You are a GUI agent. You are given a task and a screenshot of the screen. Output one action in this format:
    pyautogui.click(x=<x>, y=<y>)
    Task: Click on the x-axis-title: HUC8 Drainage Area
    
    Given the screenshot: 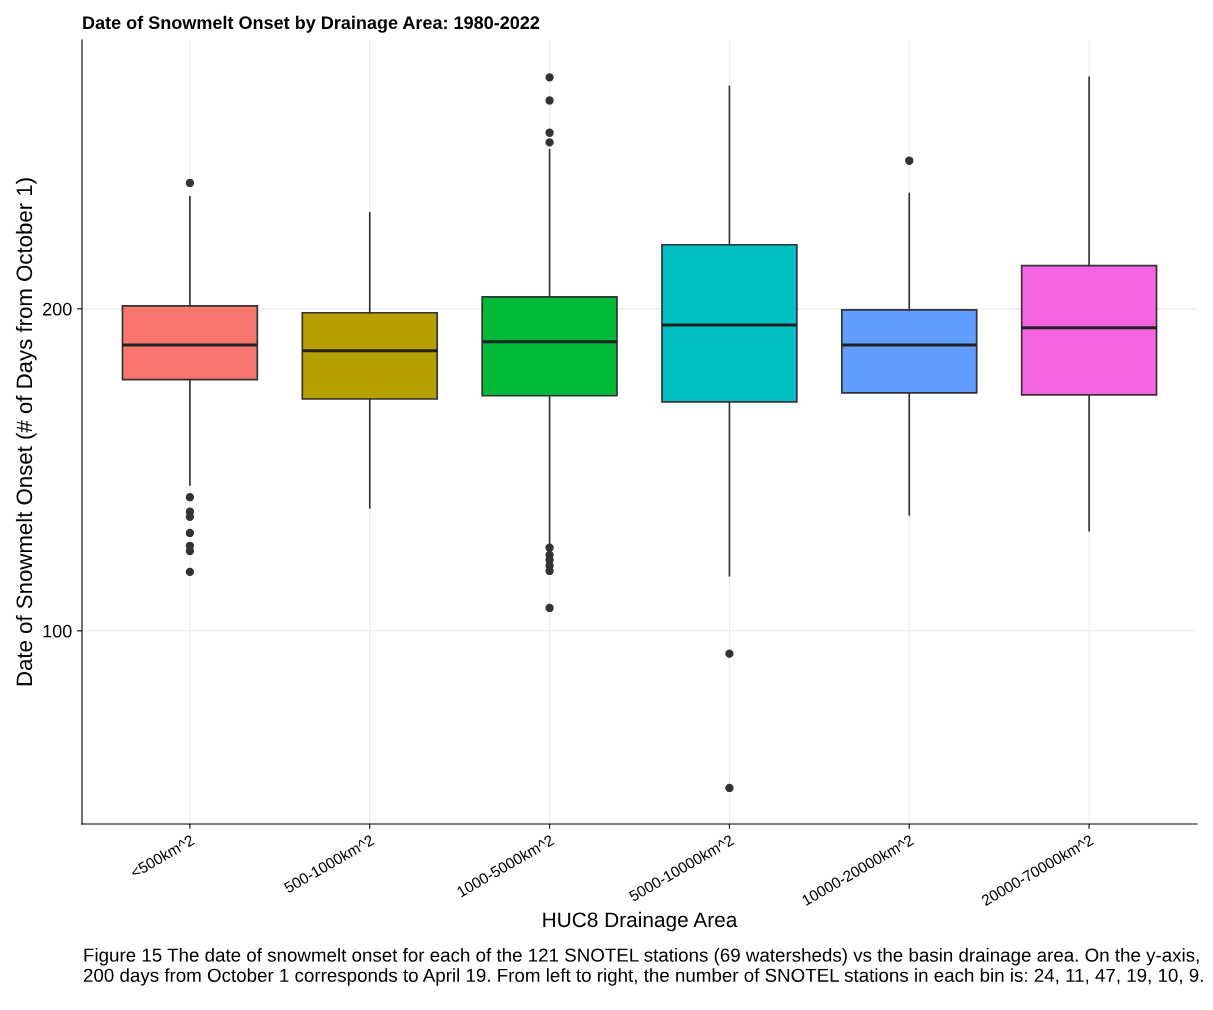 What is the action you would take?
    pyautogui.click(x=640, y=921)
    